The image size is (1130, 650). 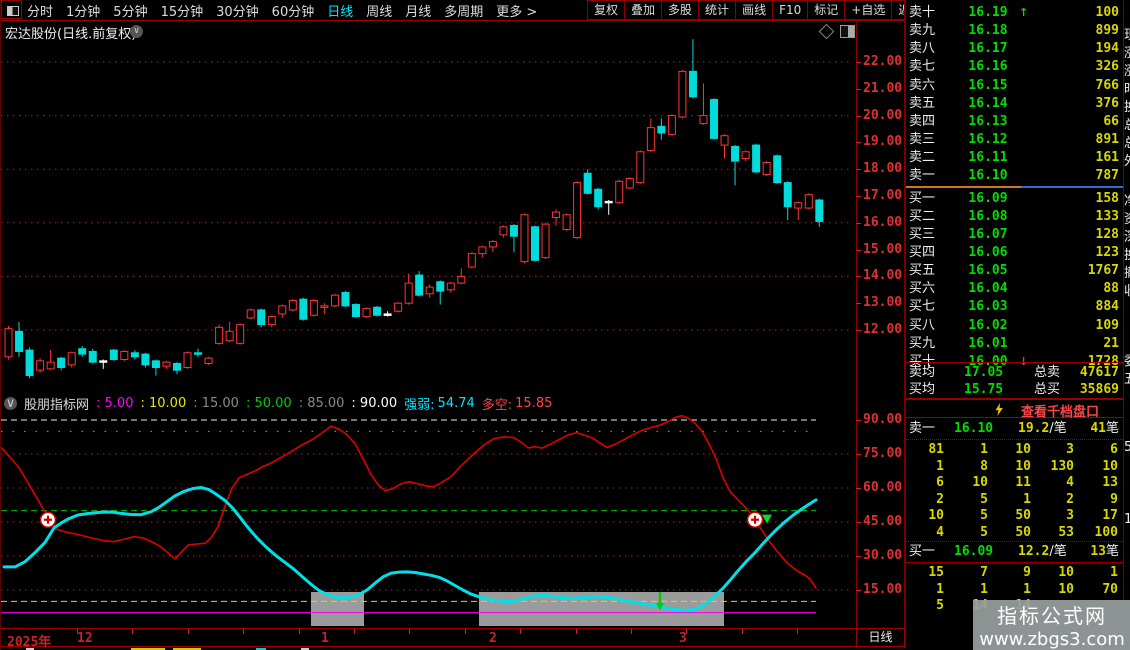 I want to click on period-tab-9: 多周期, so click(x=464, y=12).